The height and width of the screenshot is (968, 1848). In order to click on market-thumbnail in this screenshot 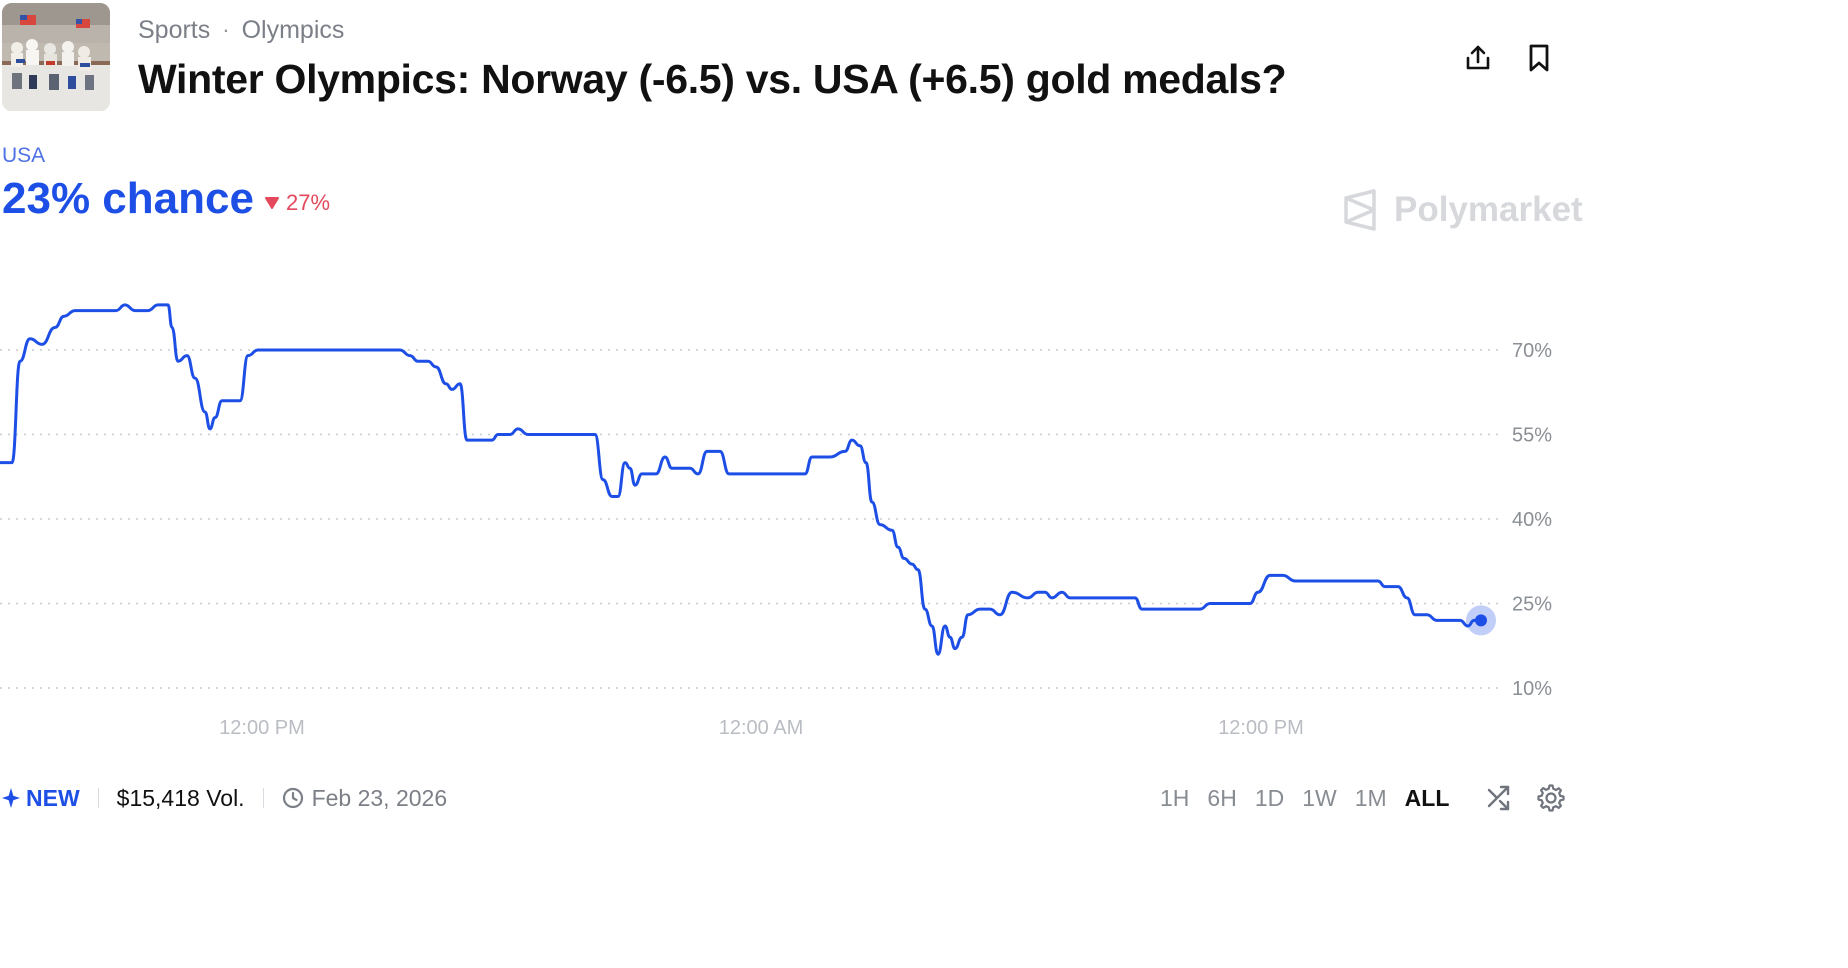, I will do `click(56, 57)`.